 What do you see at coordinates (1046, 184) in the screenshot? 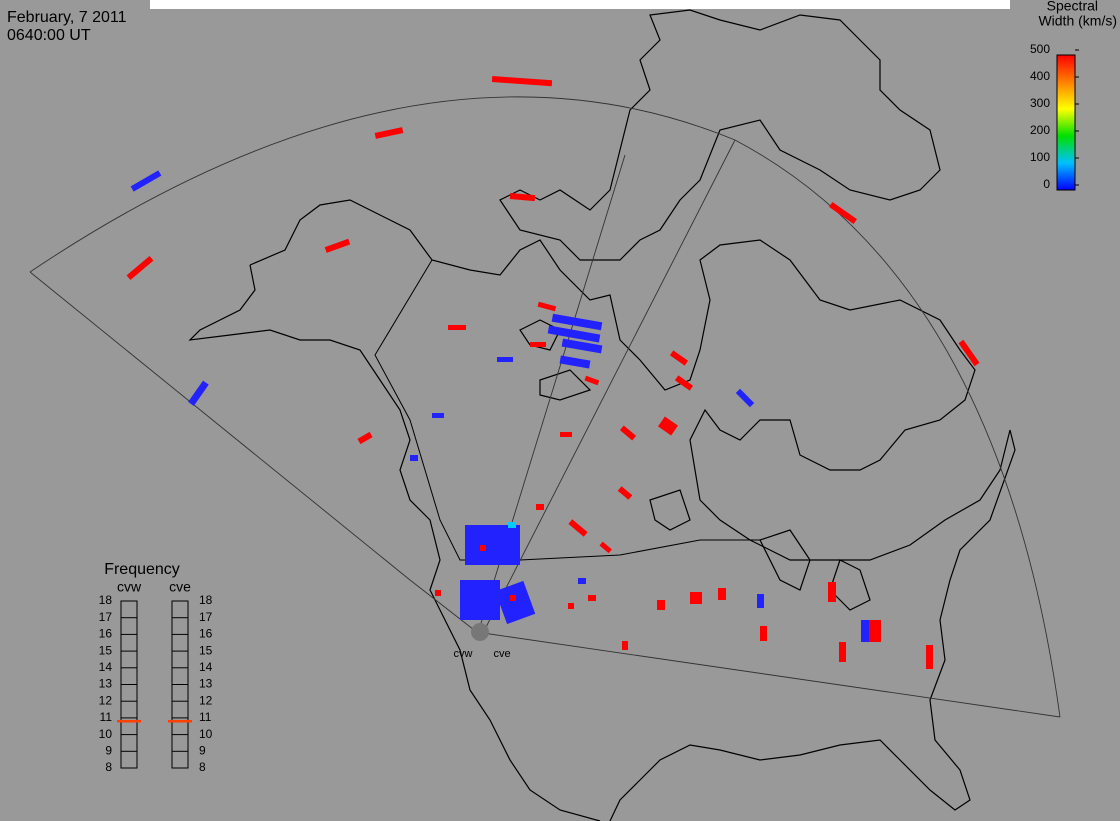
I see `colorbar-tick-label: 0` at bounding box center [1046, 184].